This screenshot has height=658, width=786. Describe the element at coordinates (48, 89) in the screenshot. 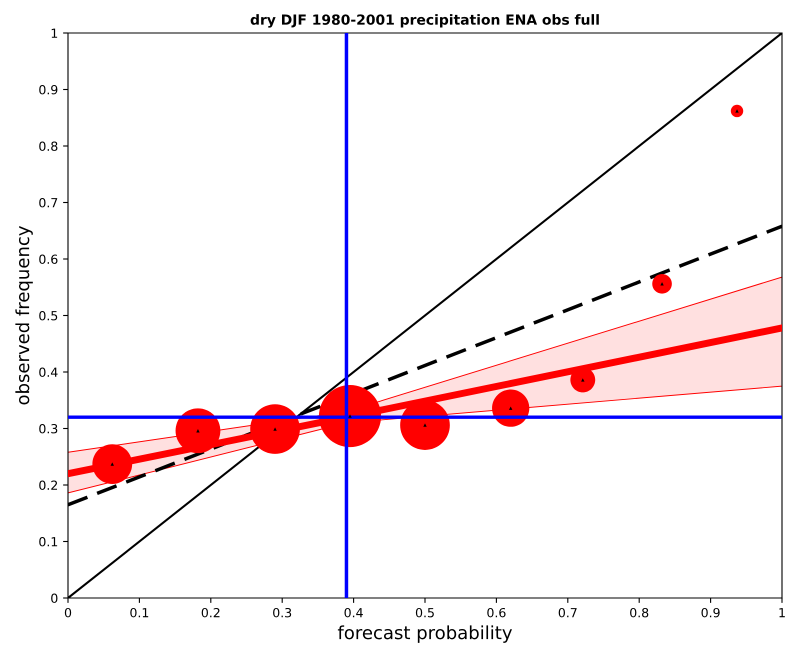

I see `y-tick-label: 0.9` at that location.